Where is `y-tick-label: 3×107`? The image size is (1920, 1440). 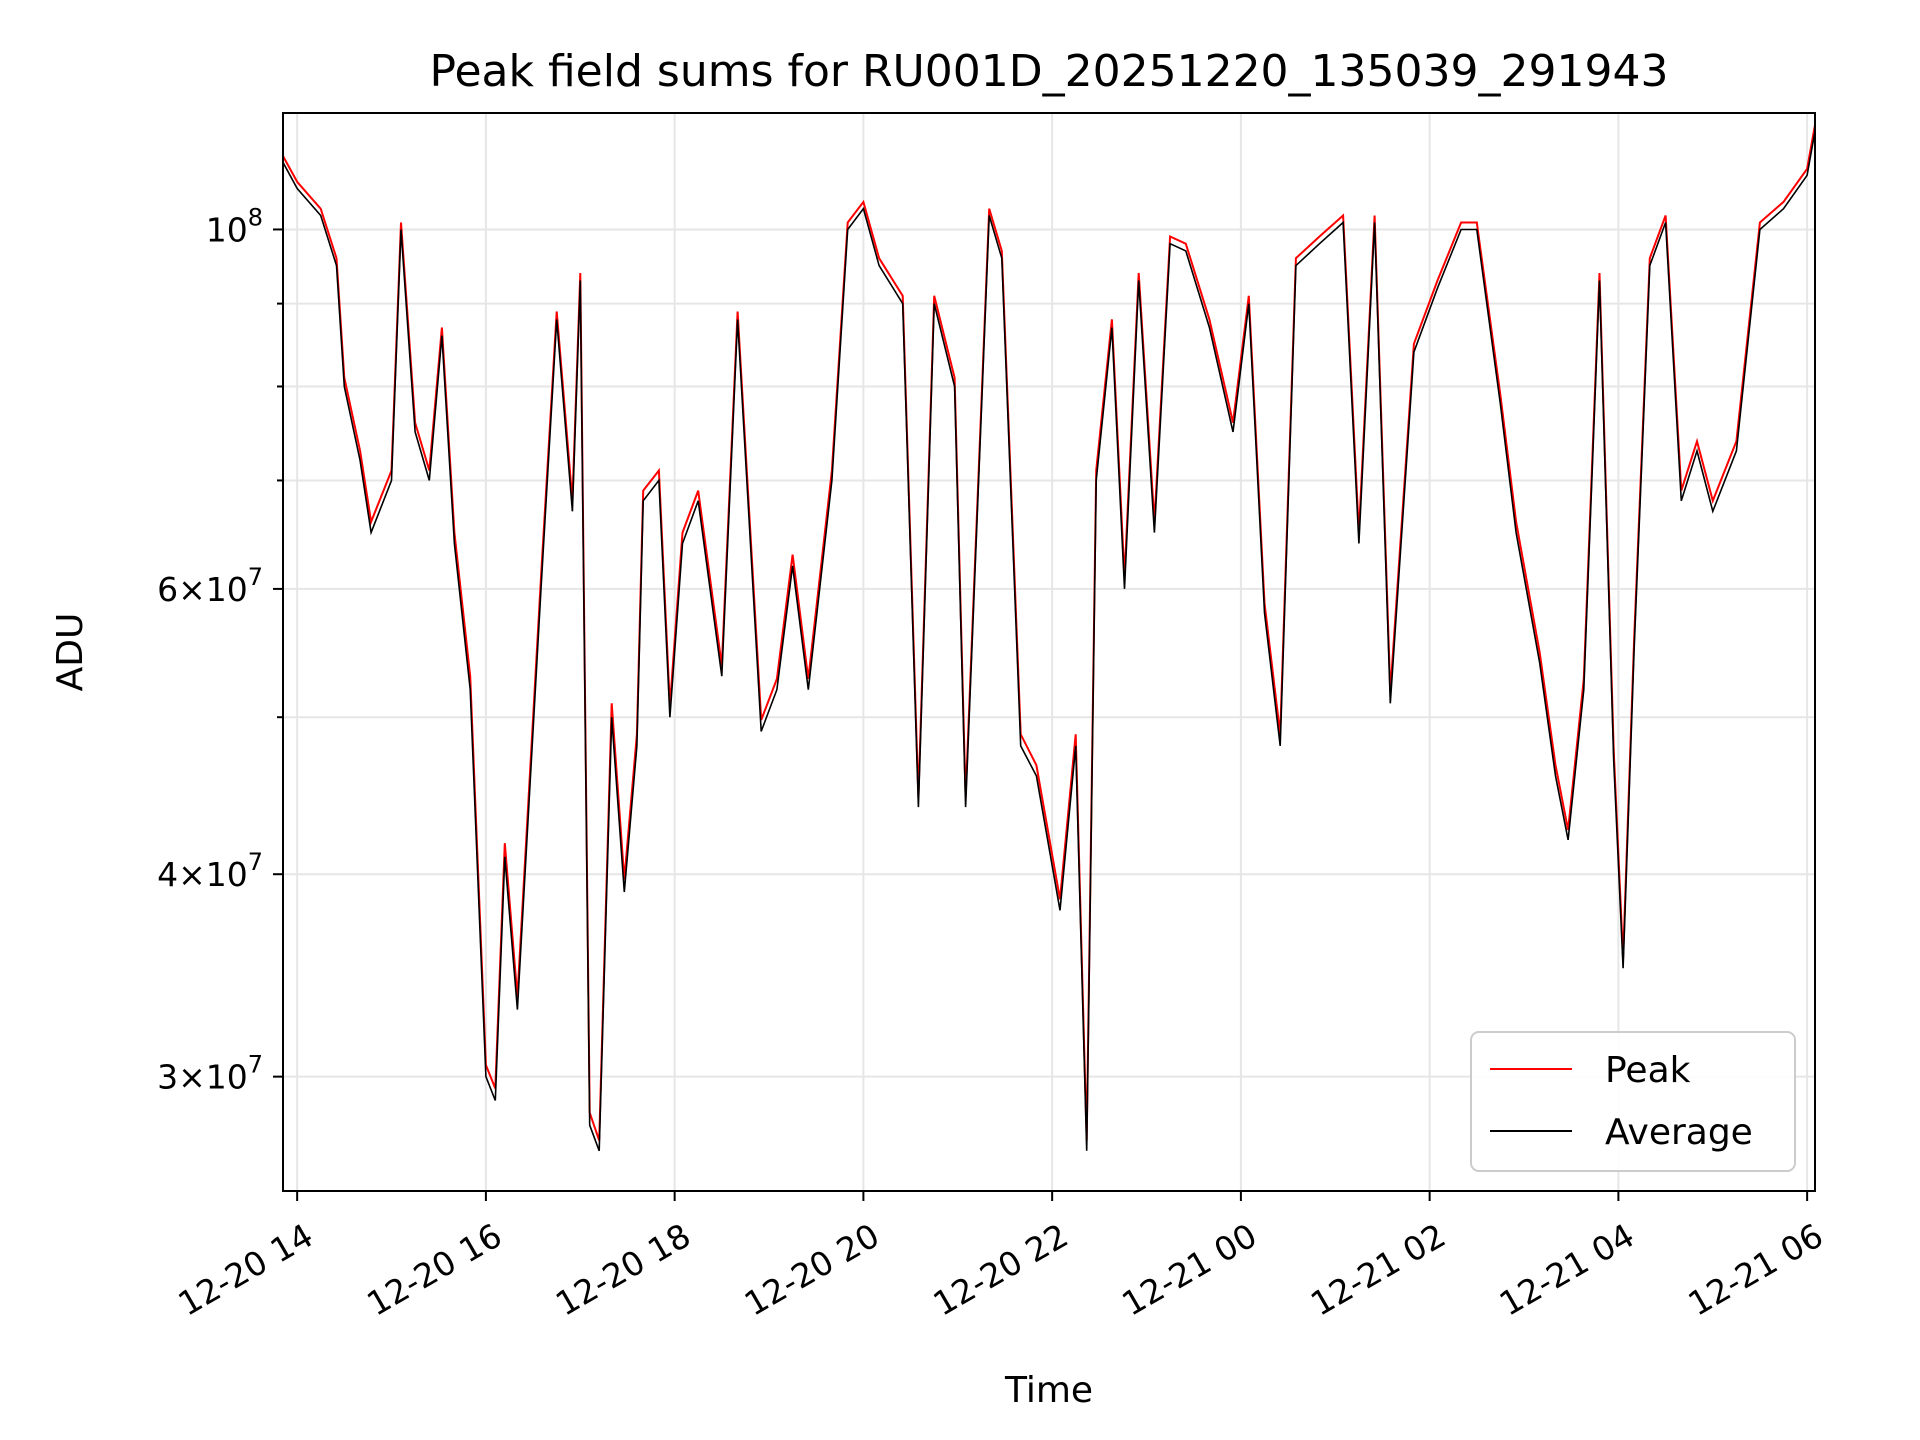 y-tick-label: 3×107 is located at coordinates (210, 1074).